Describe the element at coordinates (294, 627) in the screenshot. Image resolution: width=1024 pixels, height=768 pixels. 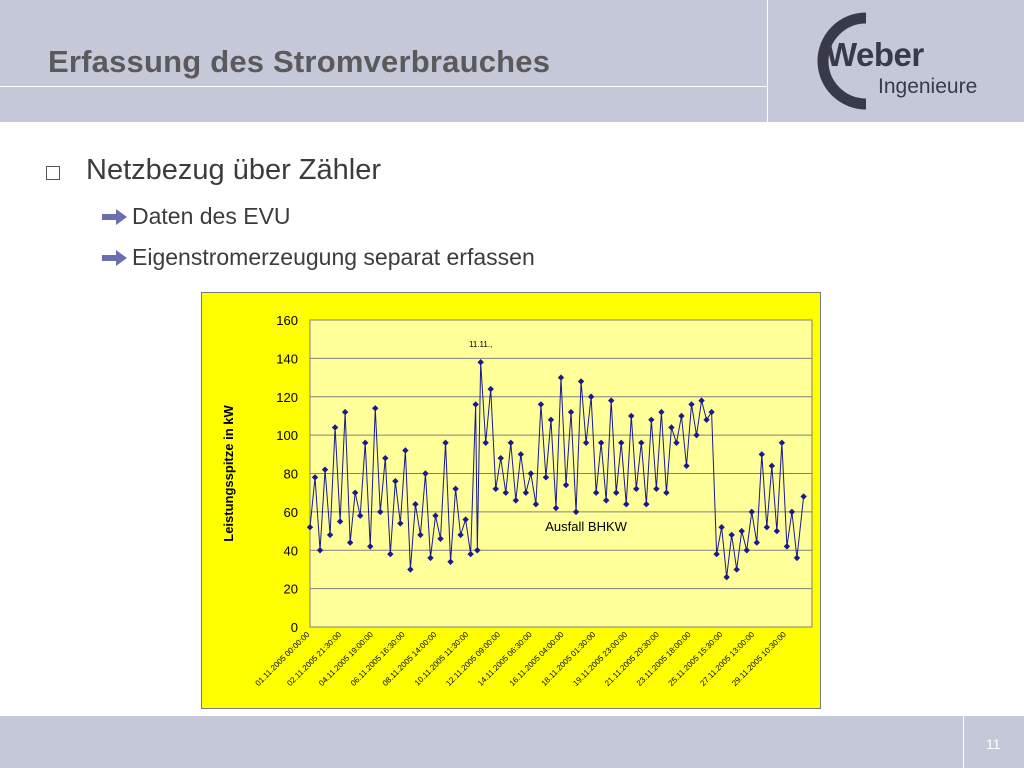
I see `y-tick-label: 0` at that location.